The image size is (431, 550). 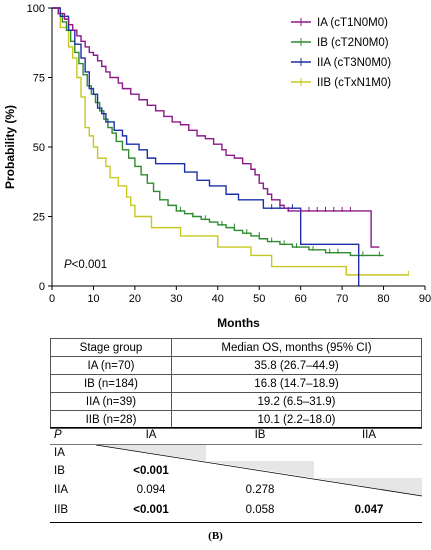 I want to click on pmatrix-row-iib: IIB, so click(x=61, y=510).